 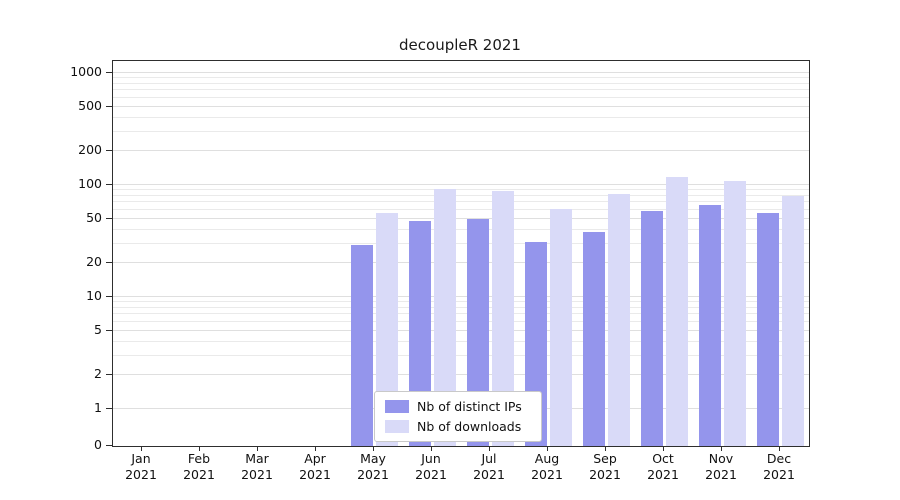 What do you see at coordinates (90, 150) in the screenshot?
I see `y-tick-label: 200` at bounding box center [90, 150].